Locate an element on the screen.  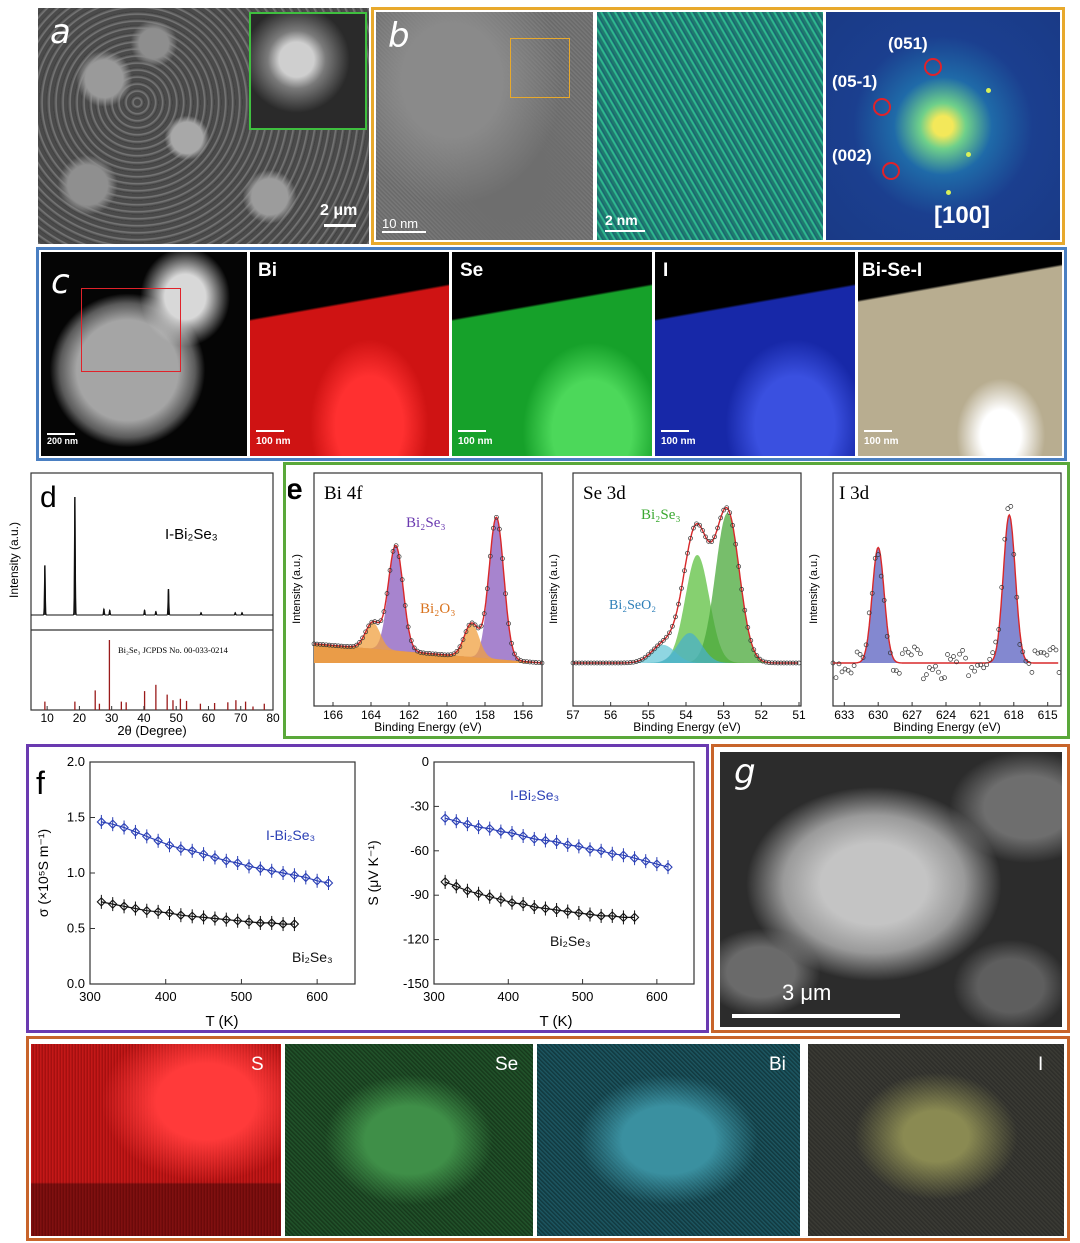
xrd-sample-line is located at coordinates (152, 556).